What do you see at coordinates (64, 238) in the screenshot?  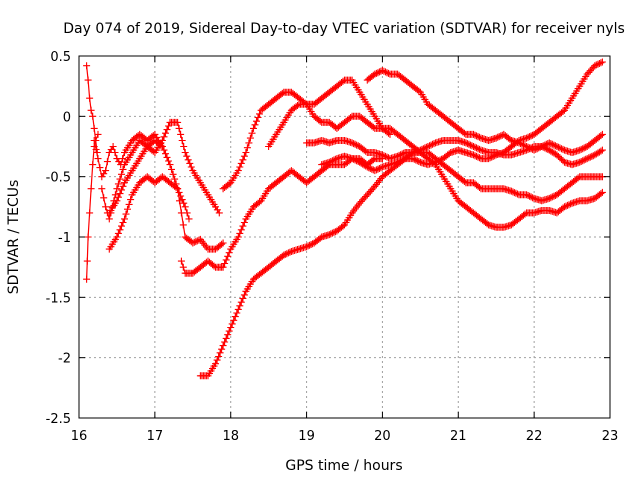 I see `y-tick-label: -1` at bounding box center [64, 238].